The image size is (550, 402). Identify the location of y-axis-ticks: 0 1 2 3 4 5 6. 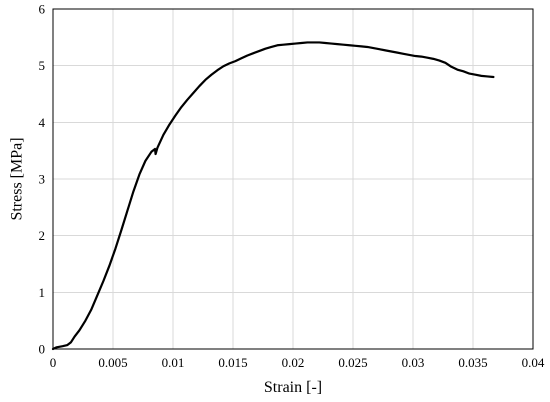
(42, 179).